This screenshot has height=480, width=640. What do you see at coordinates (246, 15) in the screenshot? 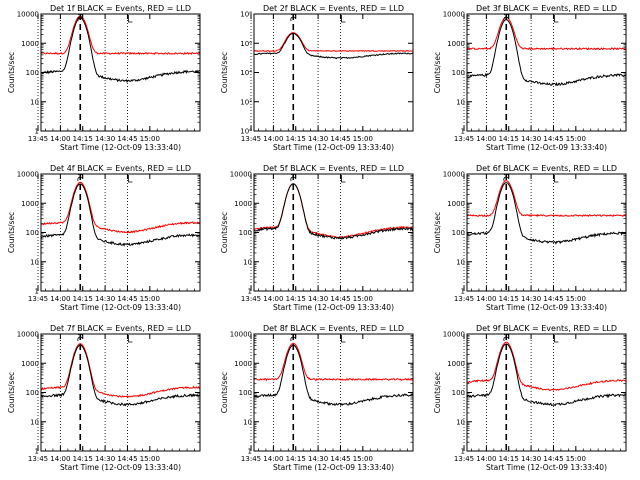
I see `y-tick-label: 10⁸` at bounding box center [246, 15].